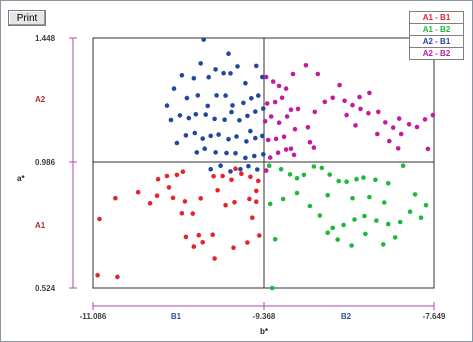  What do you see at coordinates (21, 178) in the screenshot?
I see `y-axis-label: a*` at bounding box center [21, 178].